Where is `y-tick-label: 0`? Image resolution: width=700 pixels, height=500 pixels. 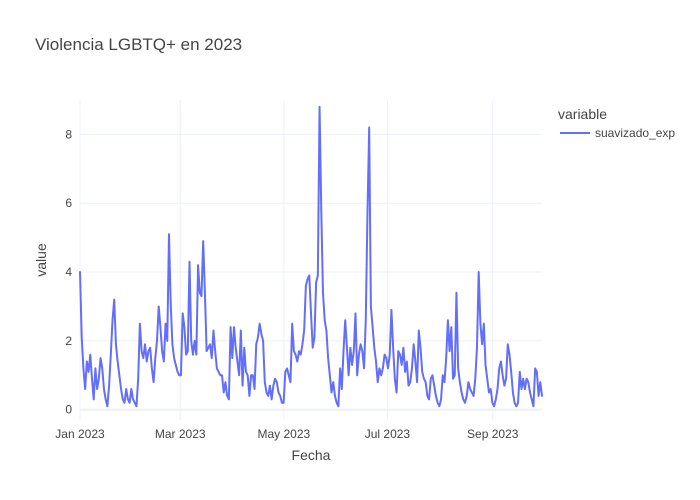 y-tick-label: 0 is located at coordinates (68, 410).